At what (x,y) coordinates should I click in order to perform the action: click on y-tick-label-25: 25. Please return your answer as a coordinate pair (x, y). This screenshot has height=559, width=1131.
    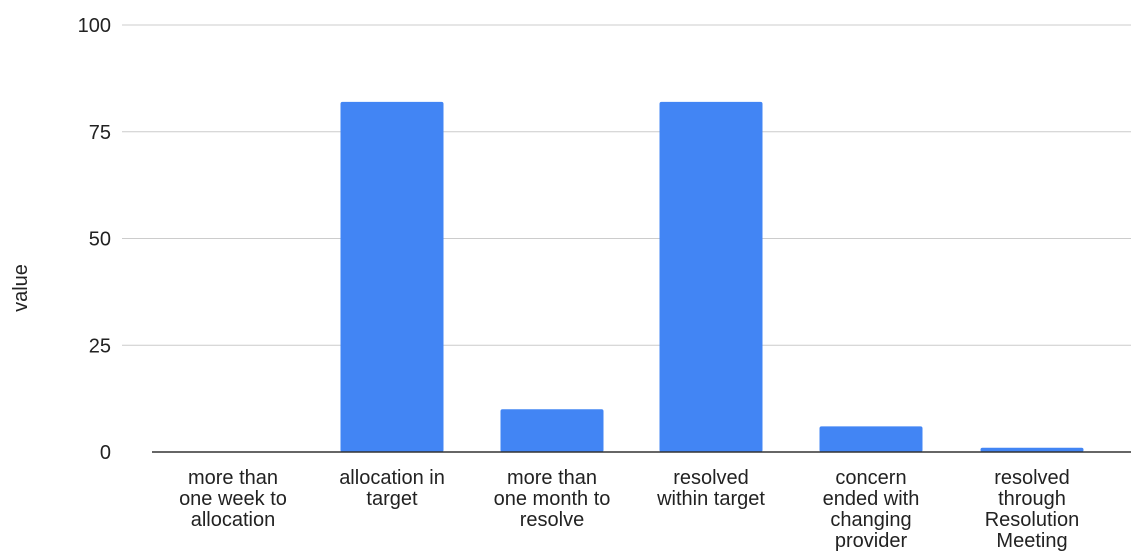
    Looking at the image, I should click on (100, 346).